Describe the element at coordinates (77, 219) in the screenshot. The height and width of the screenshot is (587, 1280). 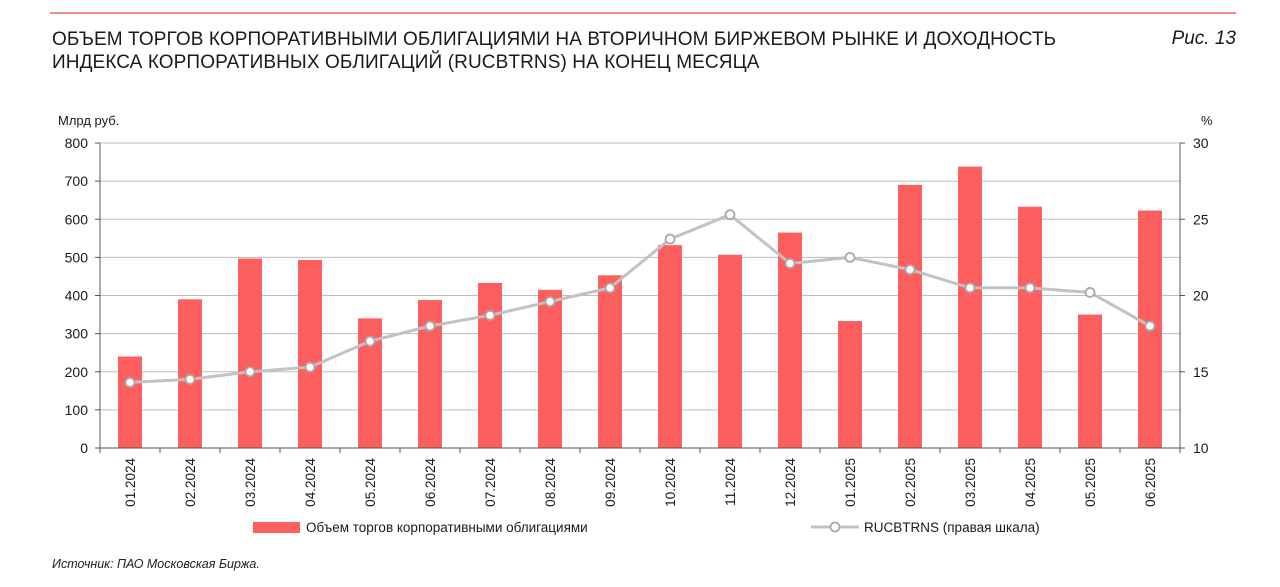
I see `left-axis-tick-label: 600` at that location.